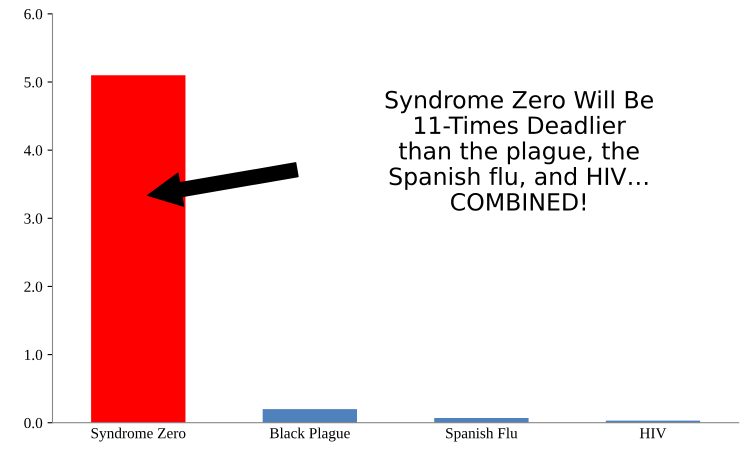 The width and height of the screenshot is (750, 462). Describe the element at coordinates (33, 150) in the screenshot. I see `y-tick-label: 4.0` at that location.